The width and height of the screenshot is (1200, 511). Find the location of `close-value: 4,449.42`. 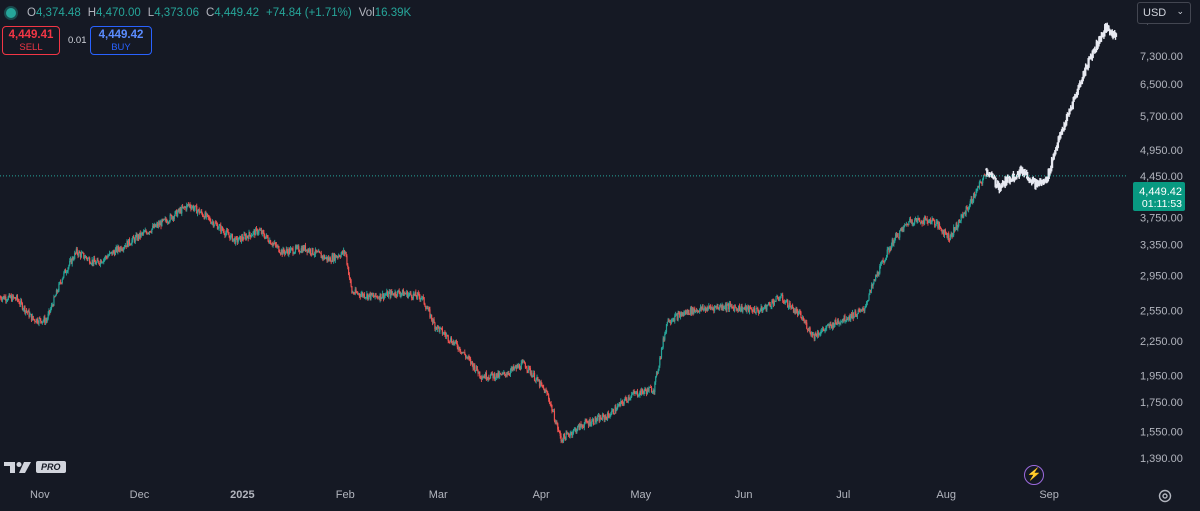

close-value: 4,449.42 is located at coordinates (237, 13).